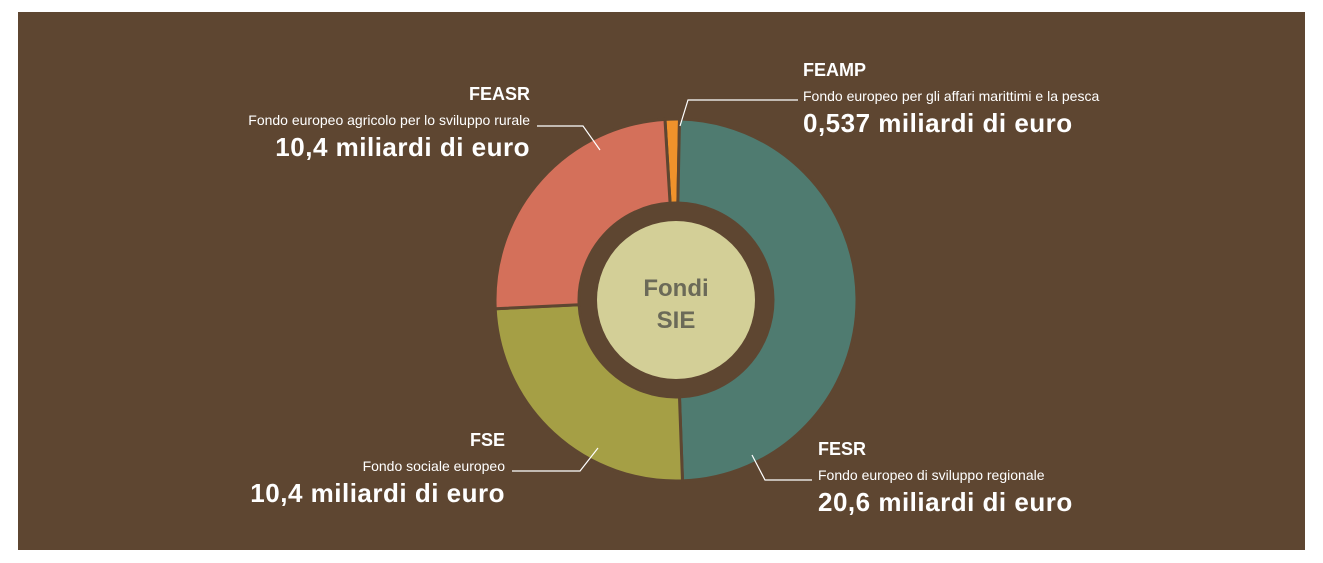 This screenshot has height=563, width=1323. I want to click on slice-name: FESR, so click(842, 449).